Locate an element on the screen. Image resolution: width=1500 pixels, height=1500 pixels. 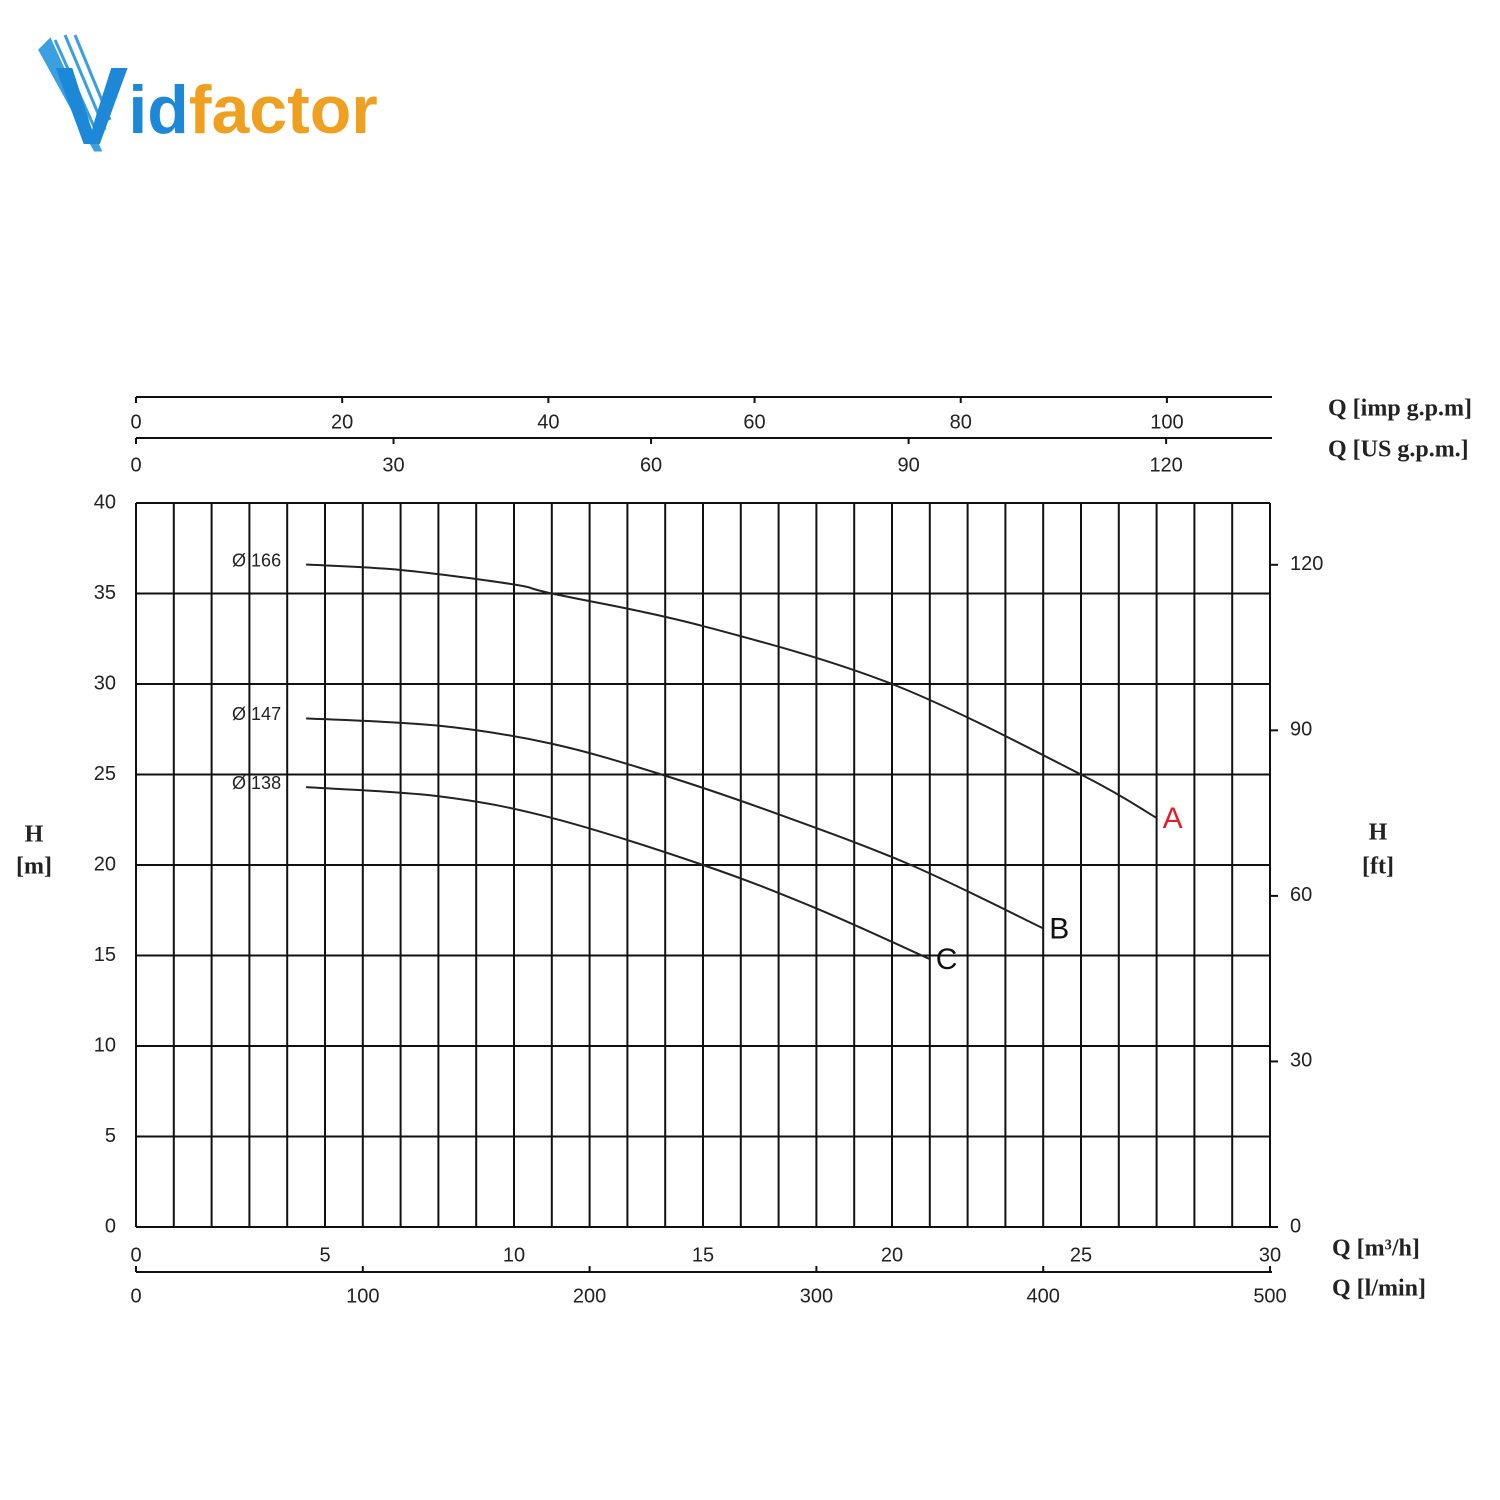
x-tick-label: 25 is located at coordinates (1081, 1255).